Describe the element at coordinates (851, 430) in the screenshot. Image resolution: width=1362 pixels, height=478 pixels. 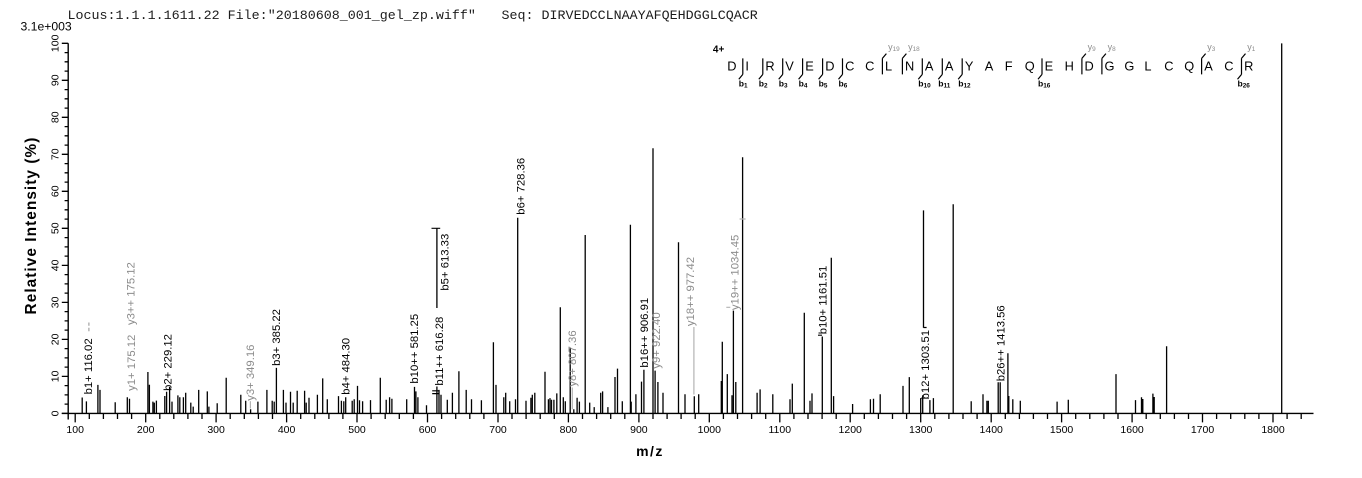
I see `svg-text: 1200` at that location.